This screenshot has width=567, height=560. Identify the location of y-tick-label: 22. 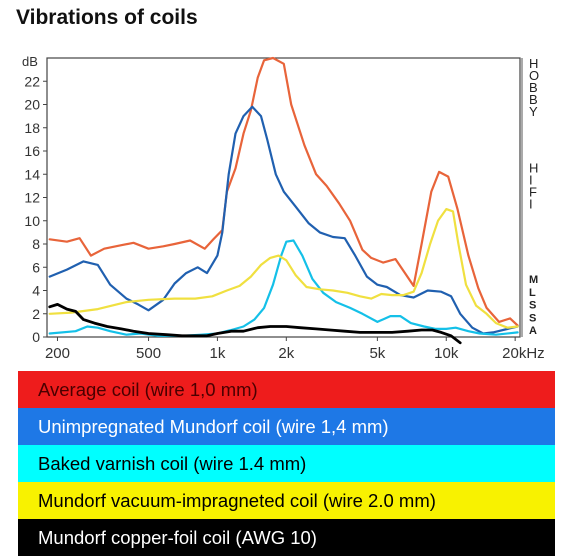
(32, 81).